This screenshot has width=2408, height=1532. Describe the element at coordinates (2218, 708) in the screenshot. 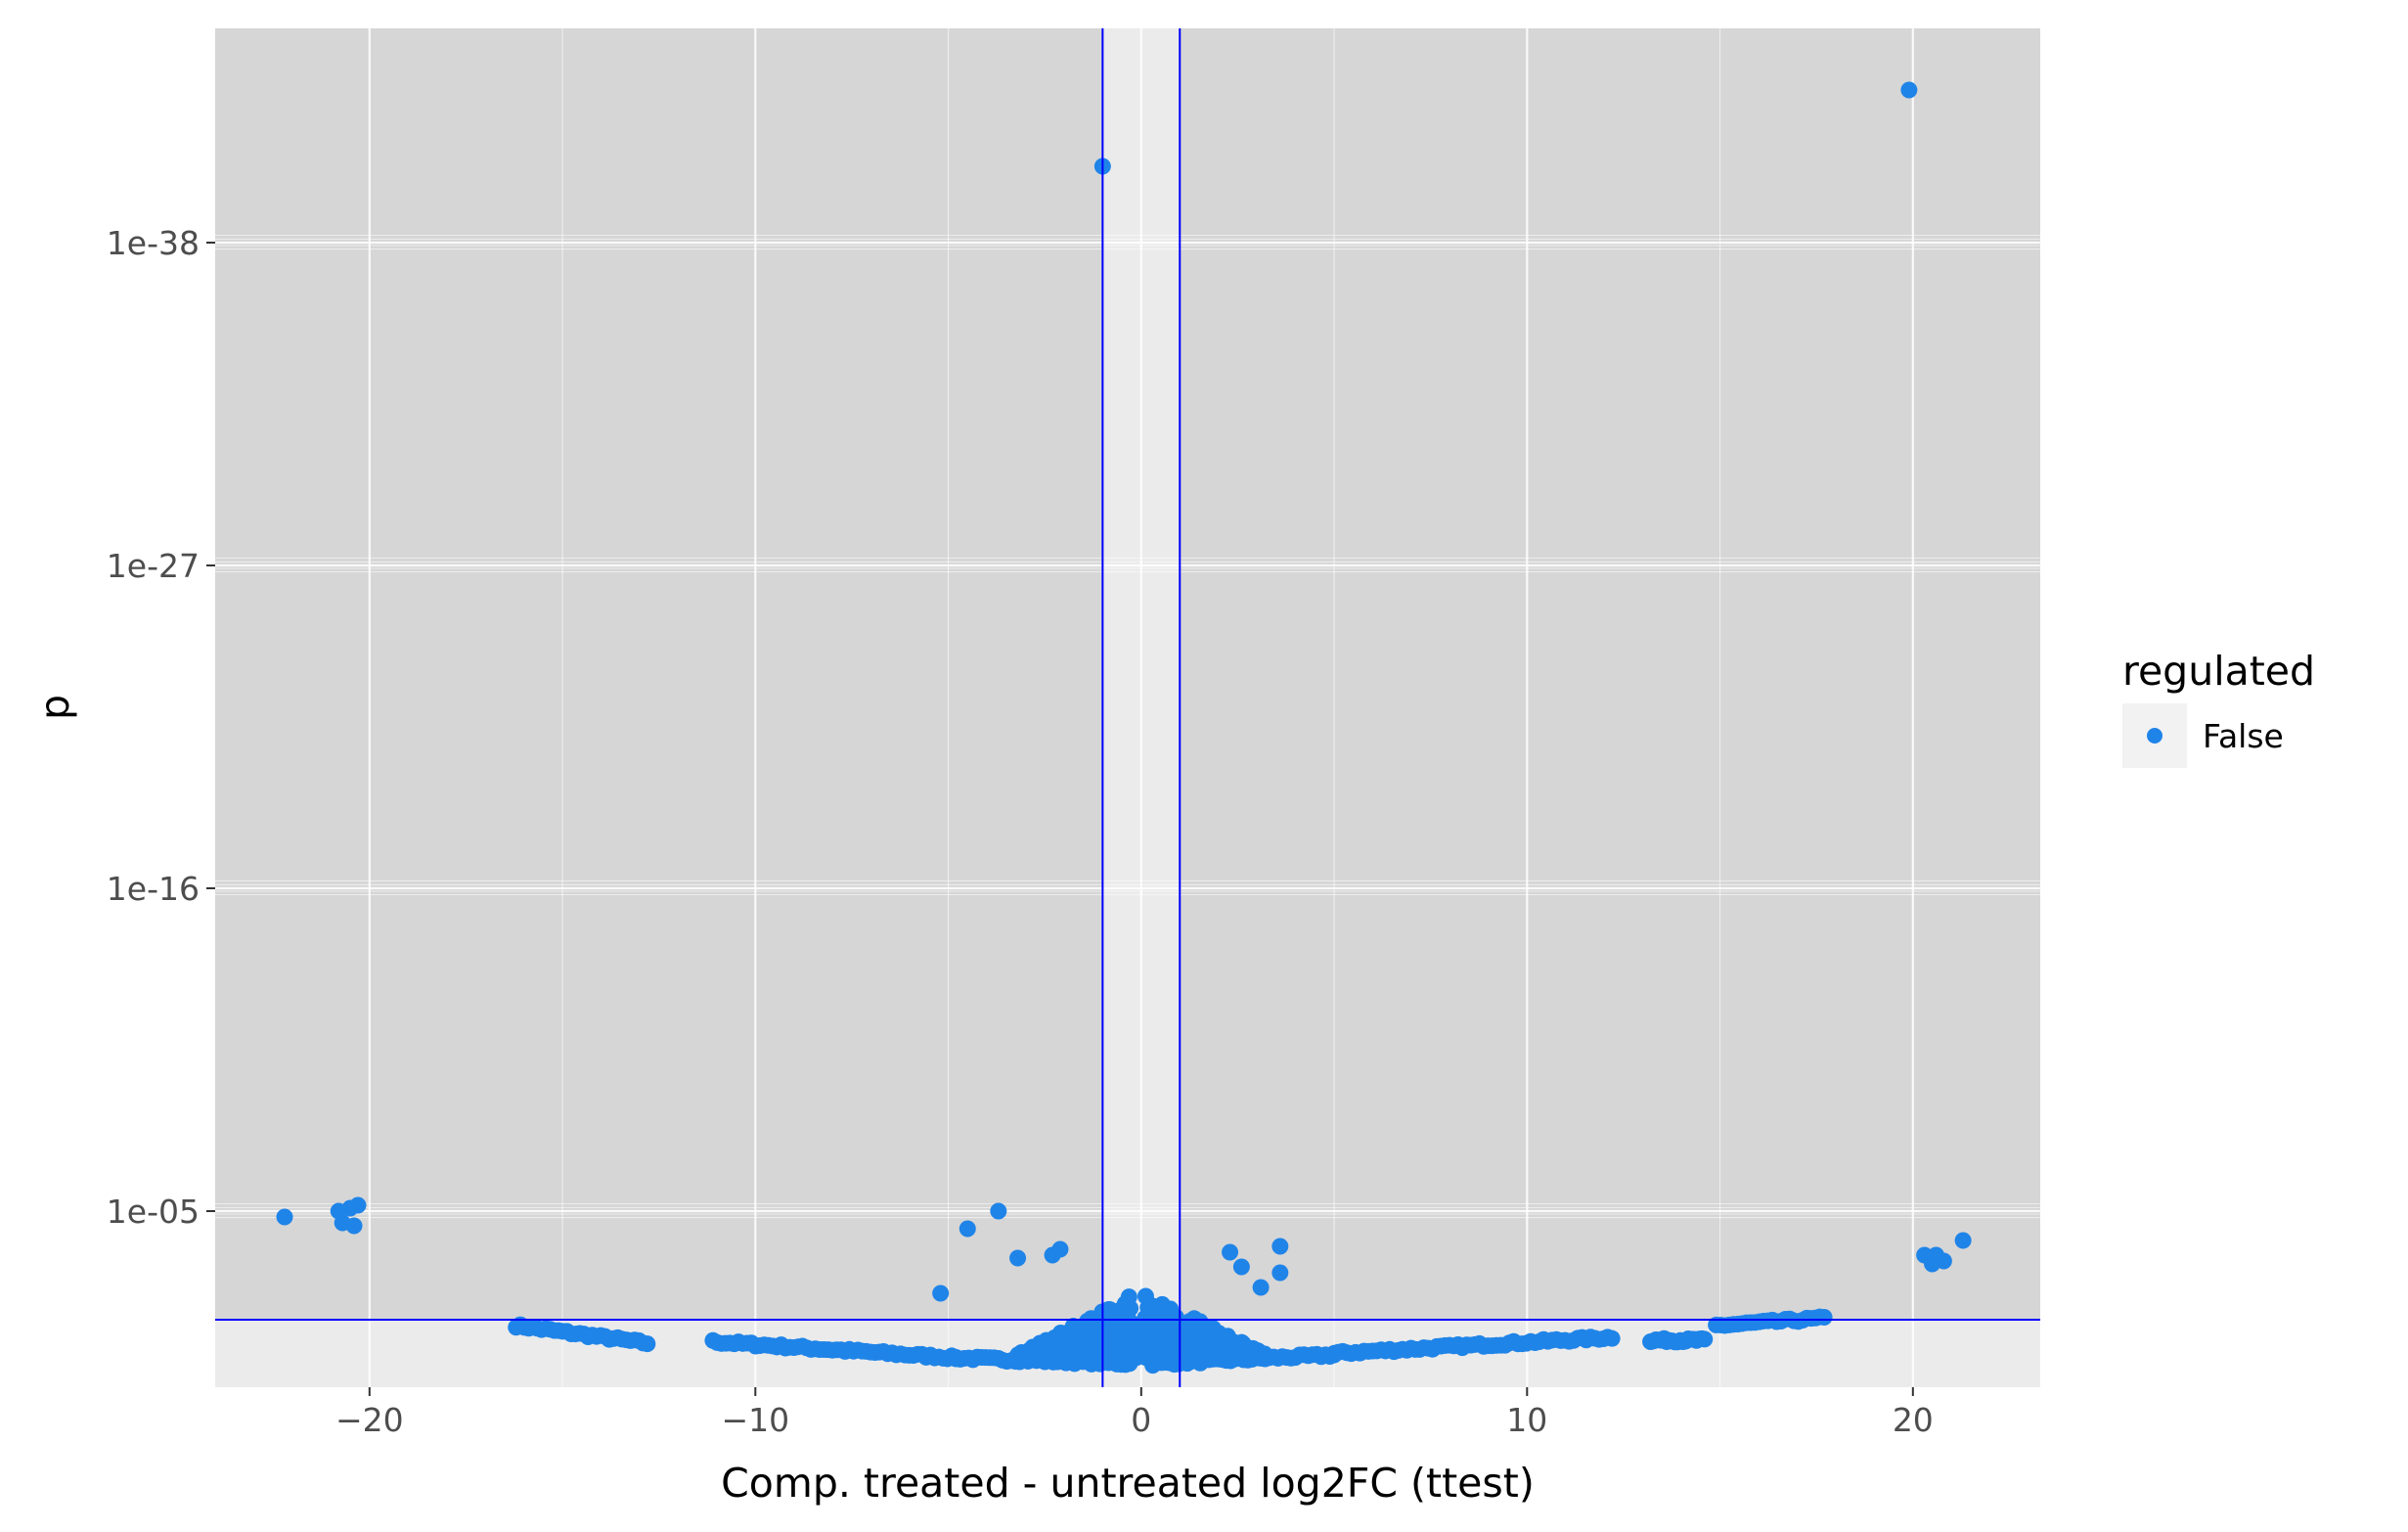

I see `legend: regulated False` at that location.